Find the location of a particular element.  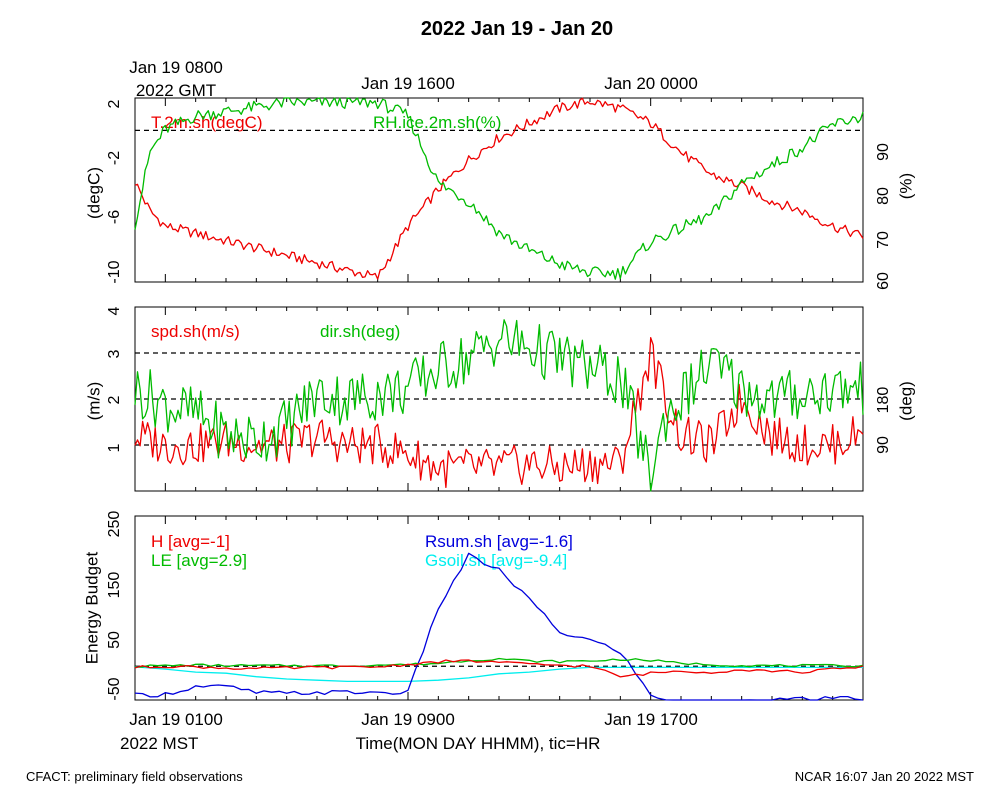

p3-legend-rsum: Rsum.sh [avg=-1.6] is located at coordinates (499, 541).